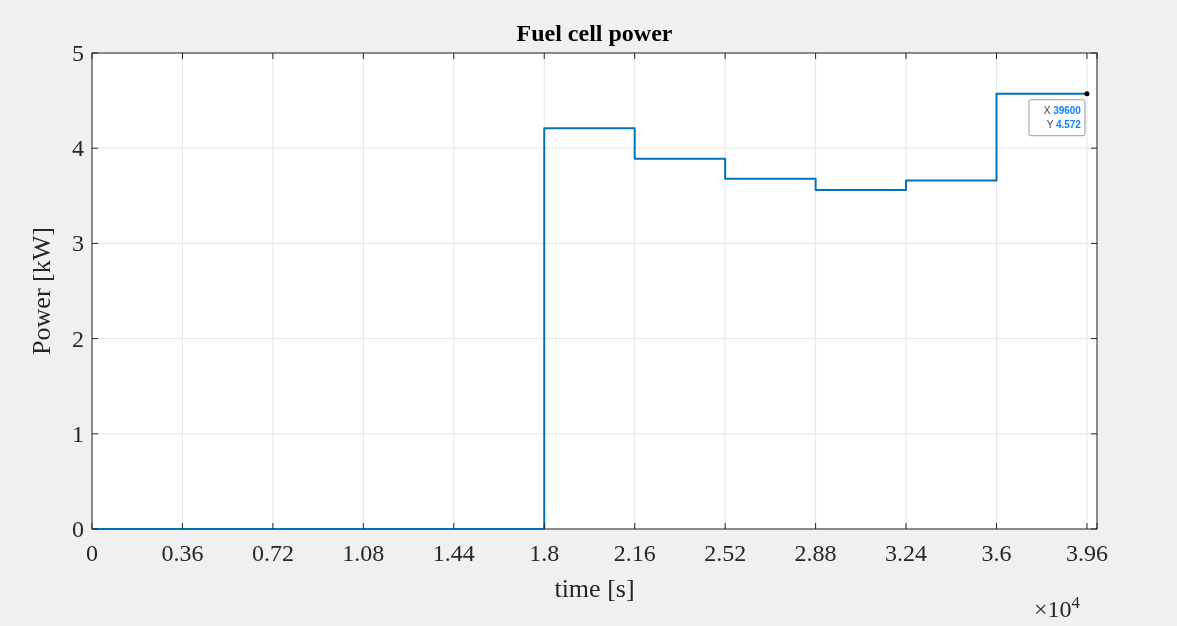 This screenshot has height=626, width=1177. I want to click on x-tick-label: 1.8, so click(544, 553).